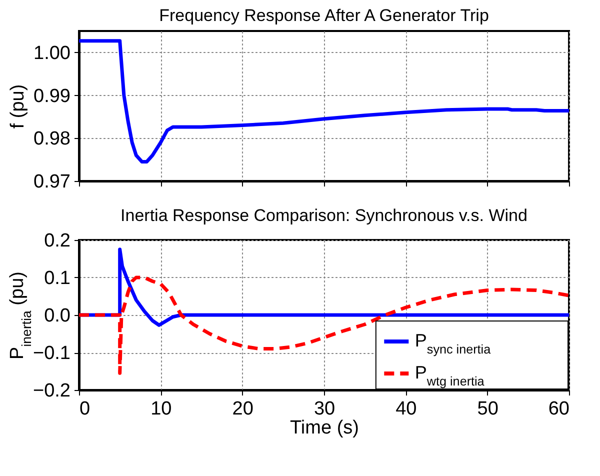  I want to click on y-tick-label: 0.0, so click(57, 316).